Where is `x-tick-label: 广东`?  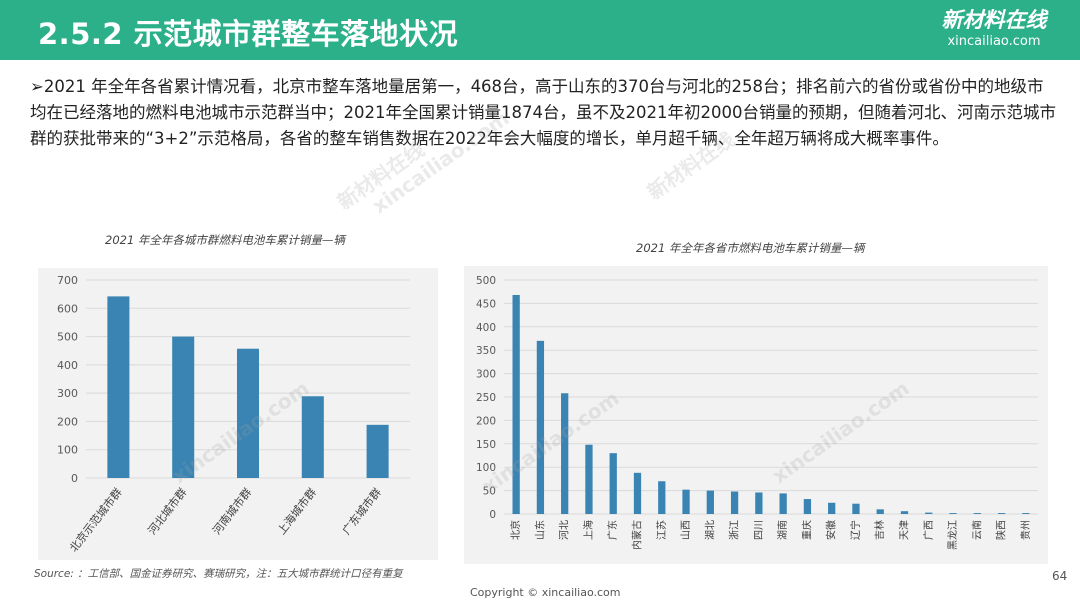 x-tick-label: 广东 is located at coordinates (612, 530).